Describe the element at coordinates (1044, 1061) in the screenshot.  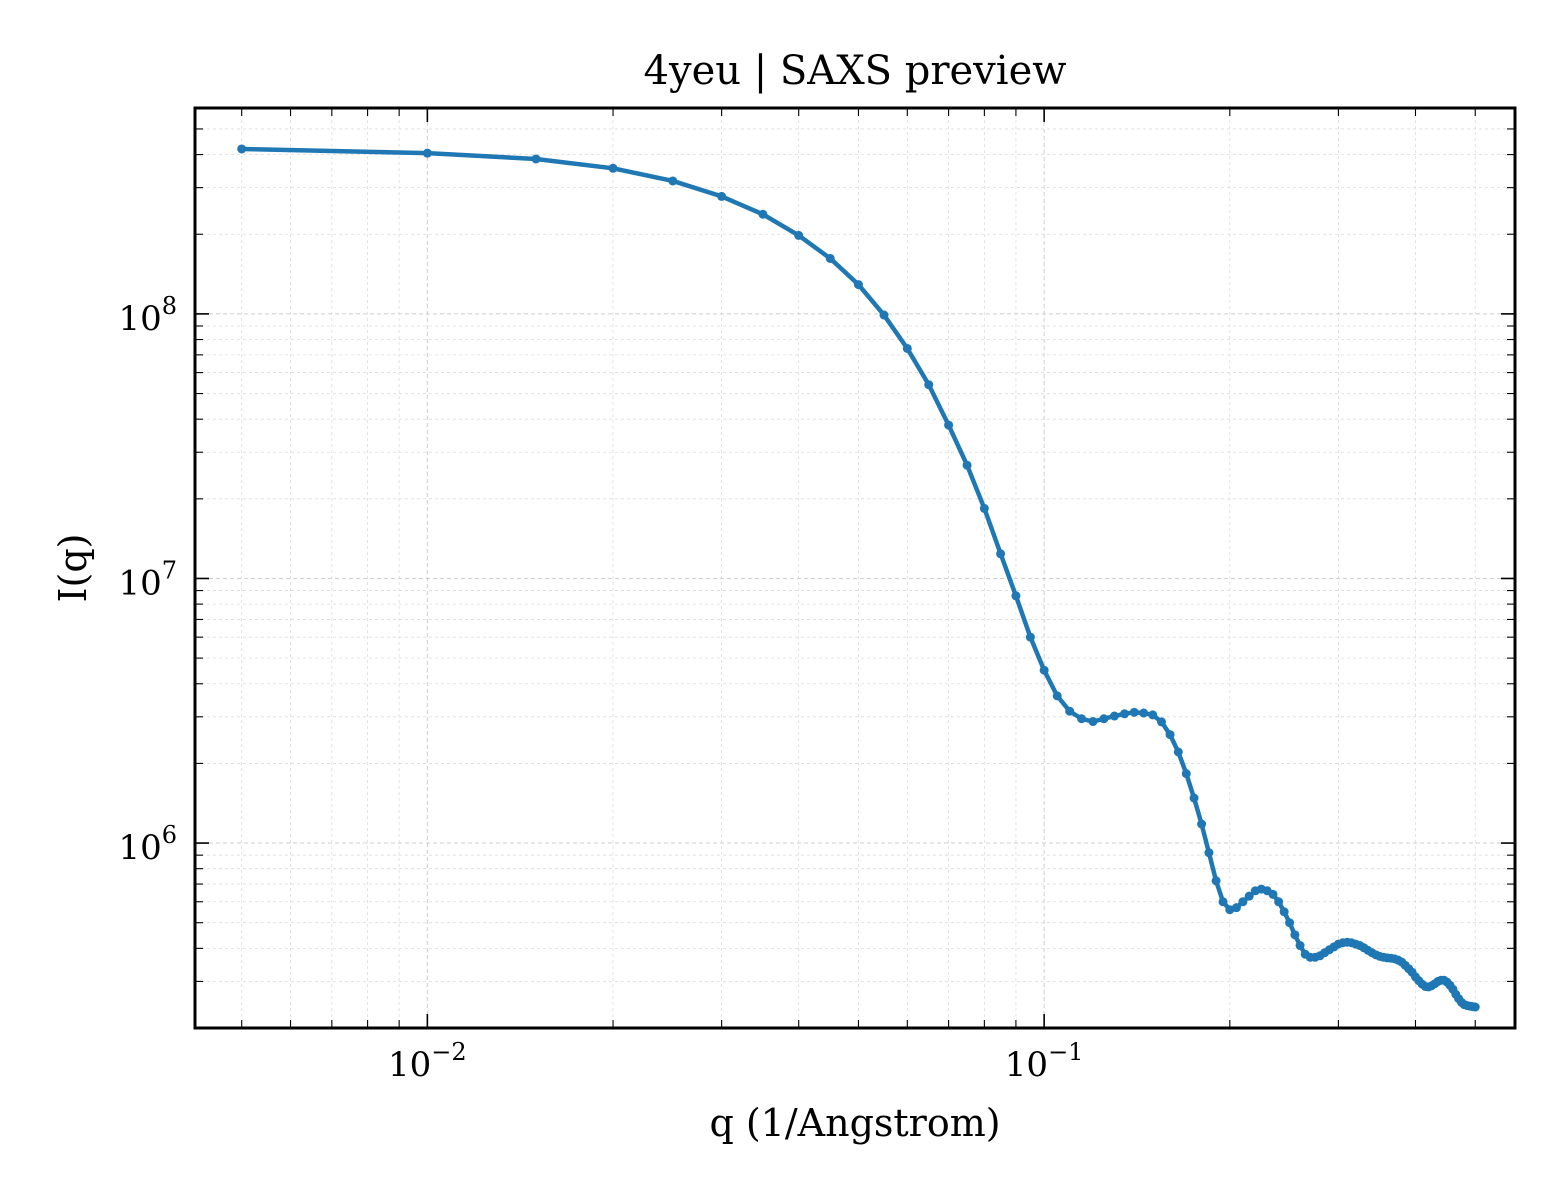
I see `x-tick-label: 10⁻¹` at that location.